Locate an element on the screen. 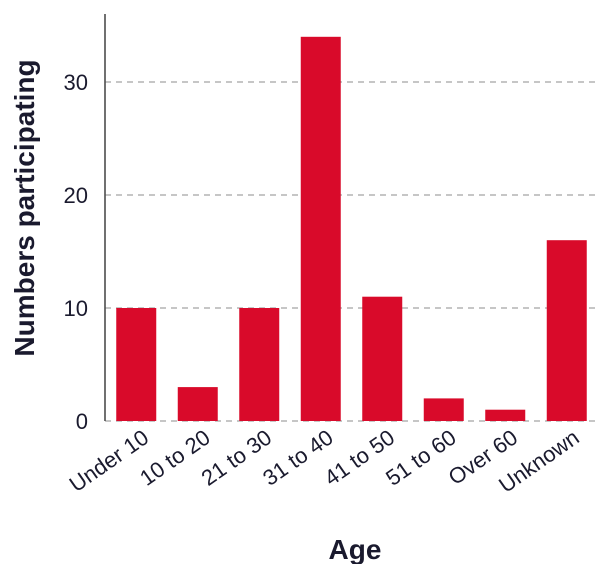  y-tick-label: 20 is located at coordinates (76, 195).